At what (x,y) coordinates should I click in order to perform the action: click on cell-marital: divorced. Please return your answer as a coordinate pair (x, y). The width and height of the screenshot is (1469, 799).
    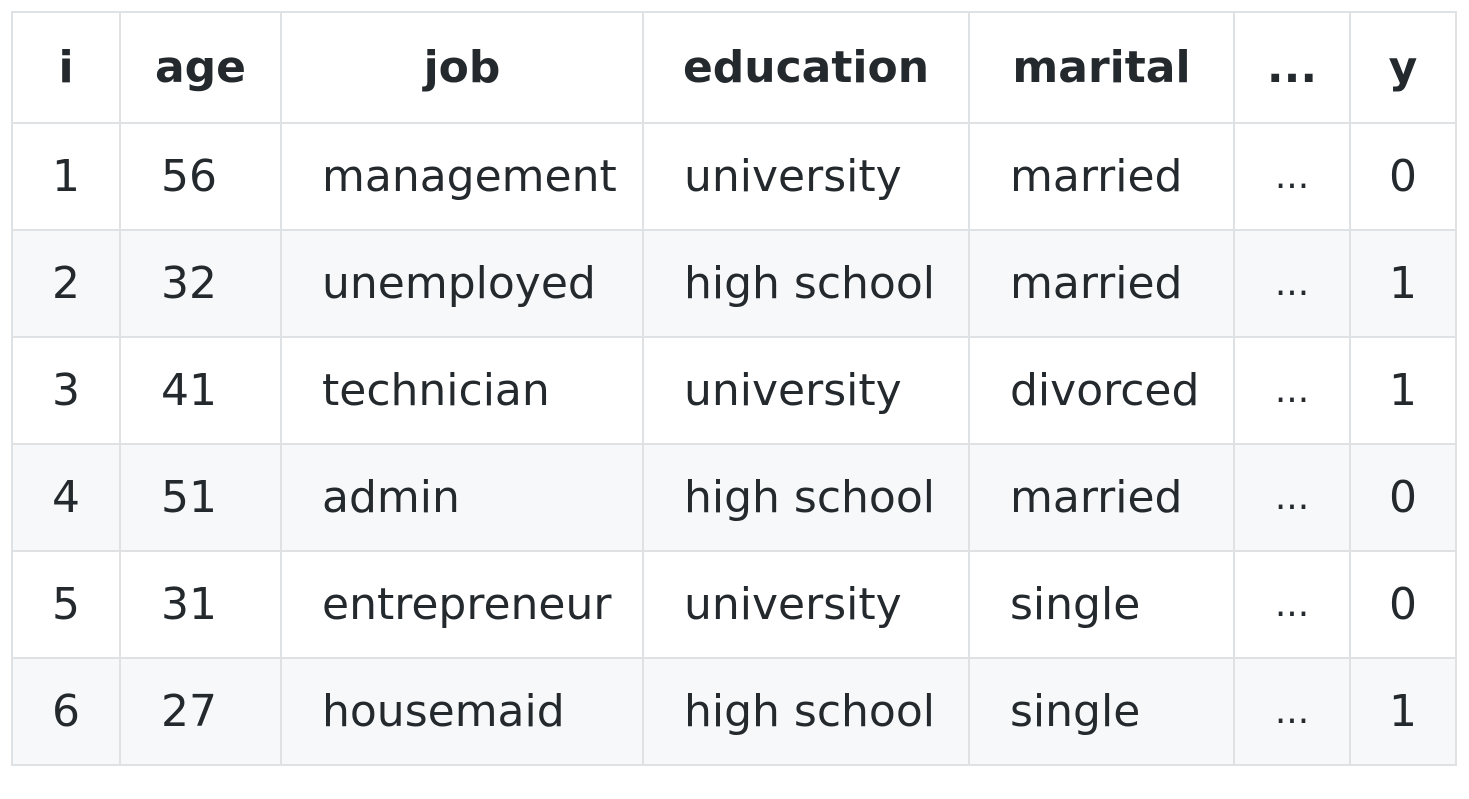
    Looking at the image, I should click on (1101, 390).